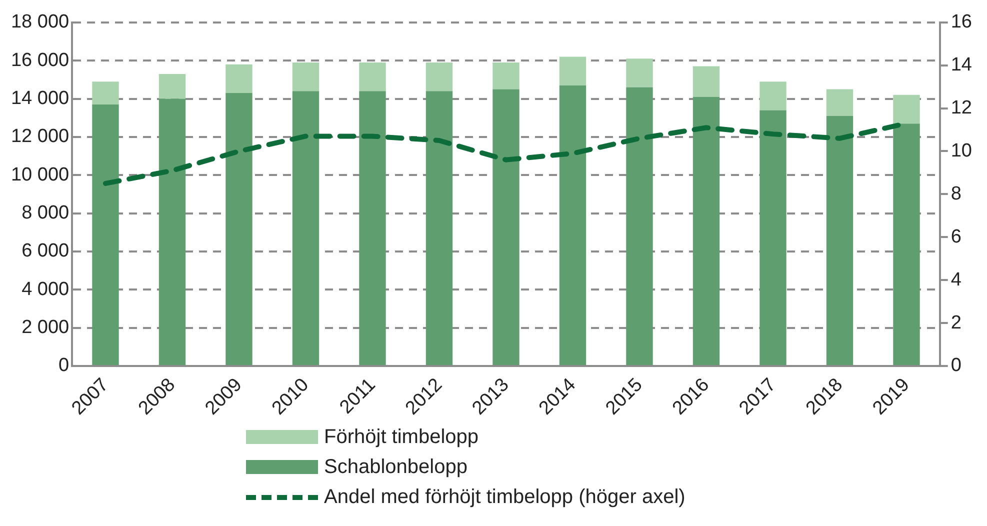 The height and width of the screenshot is (526, 987). I want to click on y-tick-label: 14 000, so click(40, 98).